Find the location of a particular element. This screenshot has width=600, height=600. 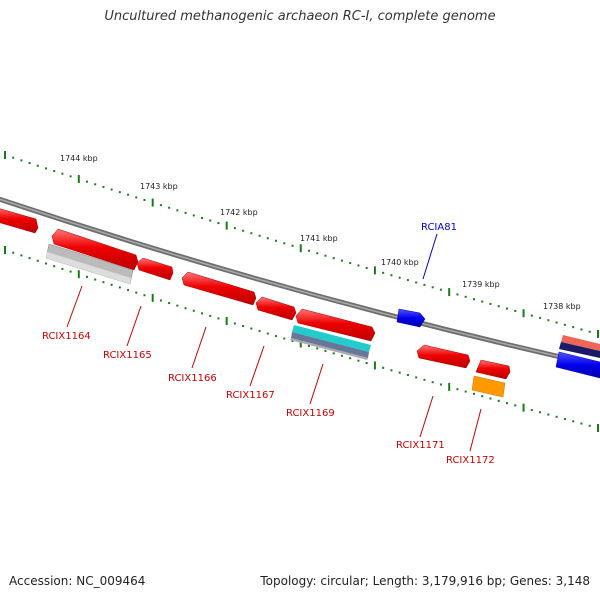

gene-label-rcia81: RCIA81 is located at coordinates (439, 227).